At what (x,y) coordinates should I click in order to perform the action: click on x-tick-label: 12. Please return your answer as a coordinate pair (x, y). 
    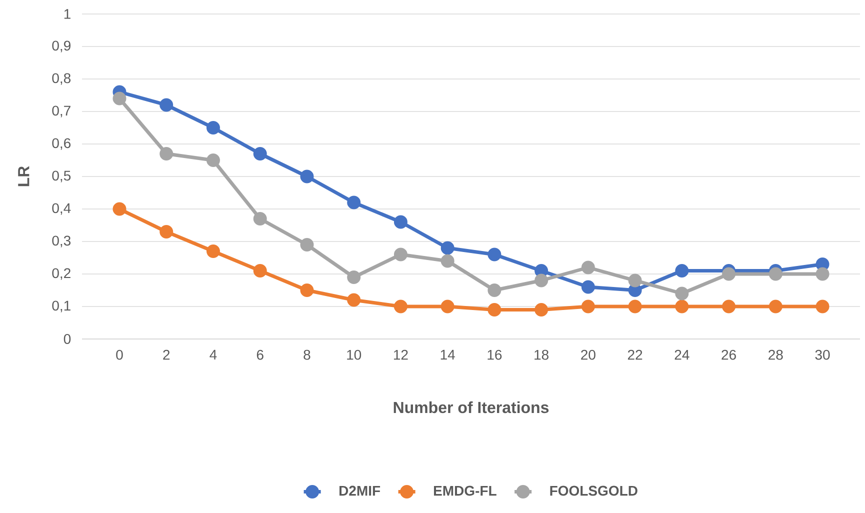
    Looking at the image, I should click on (401, 355).